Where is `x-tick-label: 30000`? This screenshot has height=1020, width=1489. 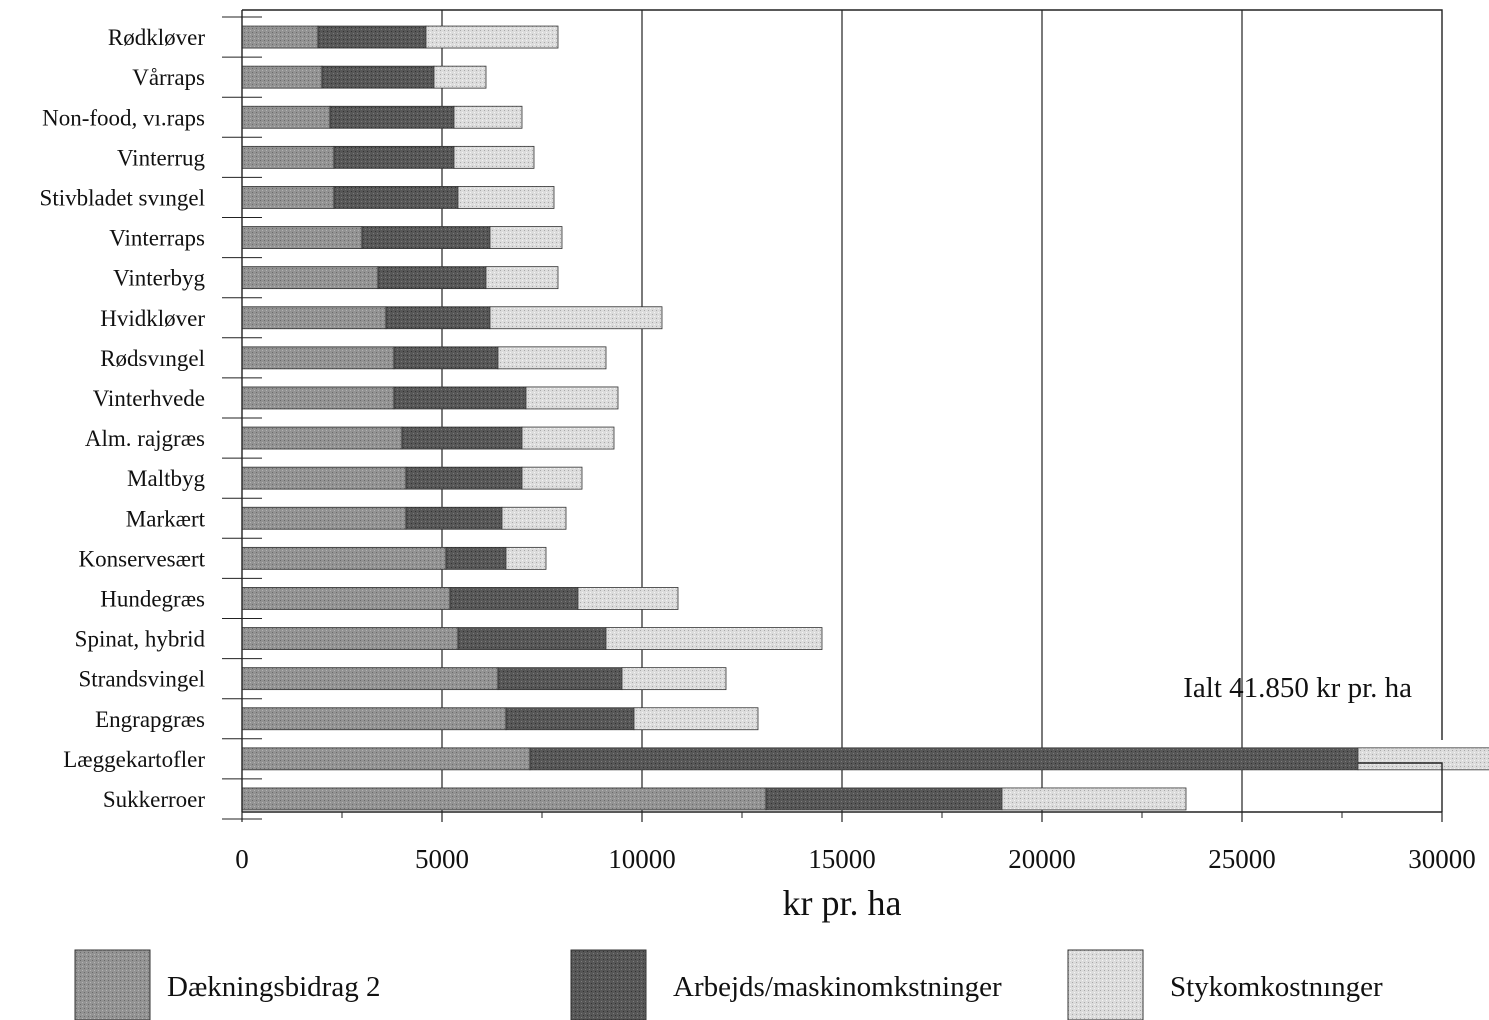 x-tick-label: 30000 is located at coordinates (1442, 859).